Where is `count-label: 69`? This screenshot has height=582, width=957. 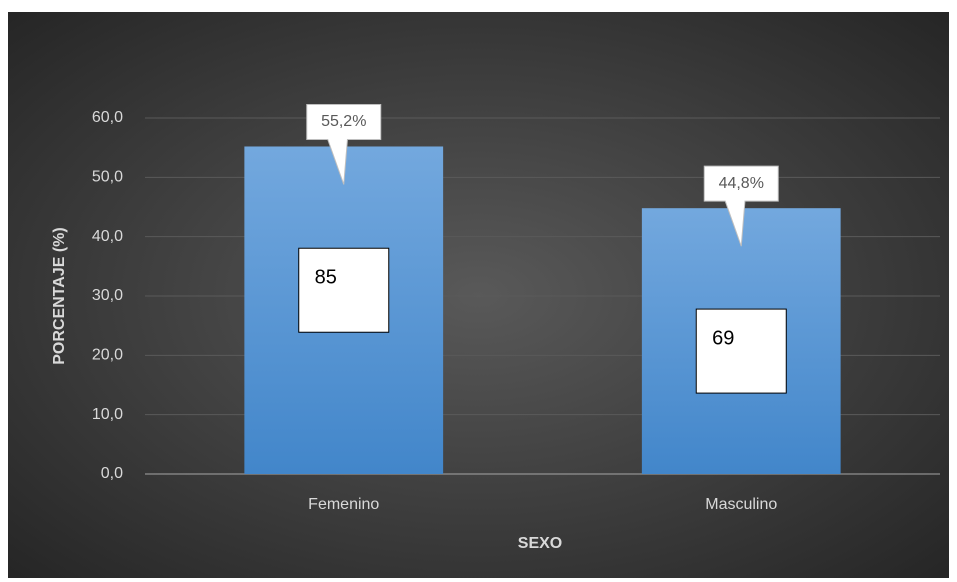 count-label: 69 is located at coordinates (723, 338).